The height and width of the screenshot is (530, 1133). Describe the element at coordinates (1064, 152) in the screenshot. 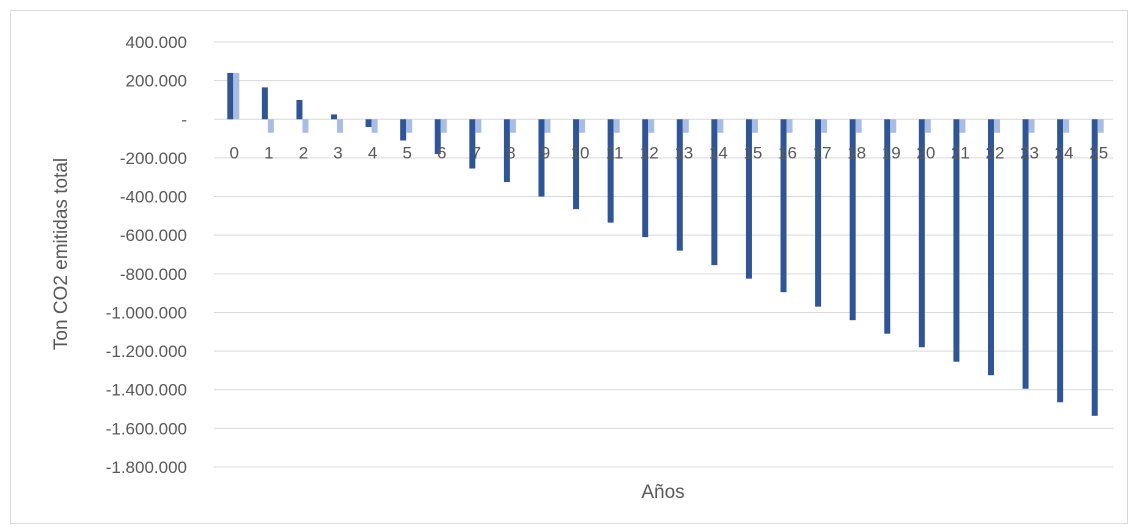

I see `x-tick-label: 24` at that location.